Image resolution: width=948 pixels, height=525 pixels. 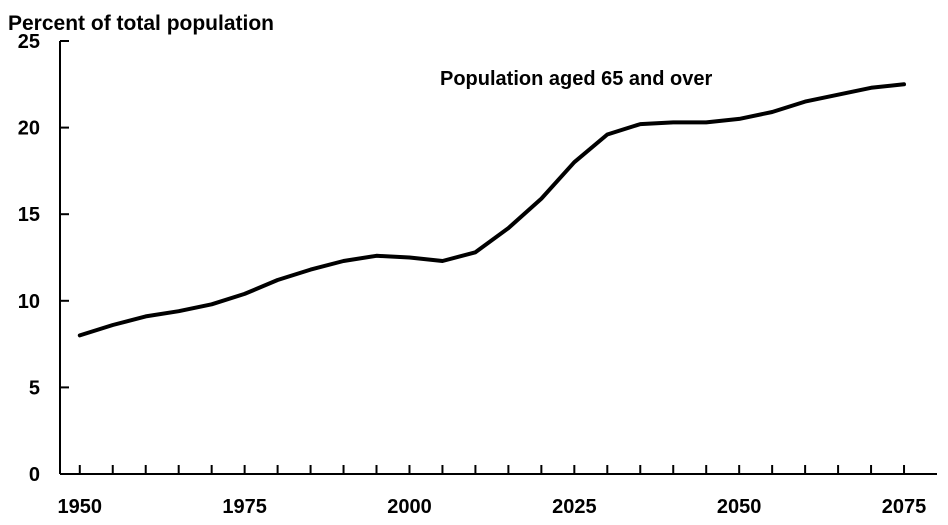 What do you see at coordinates (34, 388) in the screenshot?
I see `y-tick-label: 5` at bounding box center [34, 388].